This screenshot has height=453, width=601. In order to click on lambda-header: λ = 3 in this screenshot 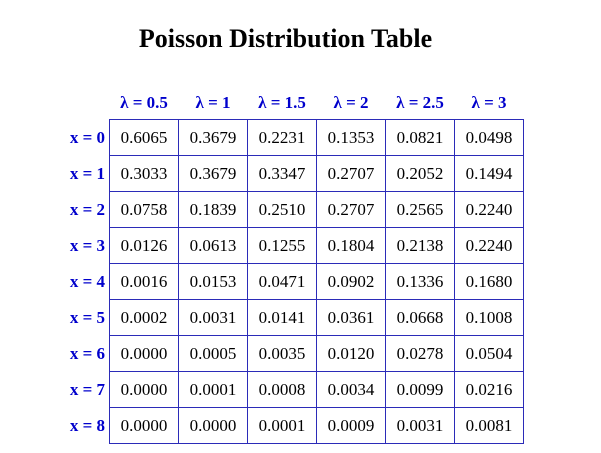, I will do `click(489, 102)`.